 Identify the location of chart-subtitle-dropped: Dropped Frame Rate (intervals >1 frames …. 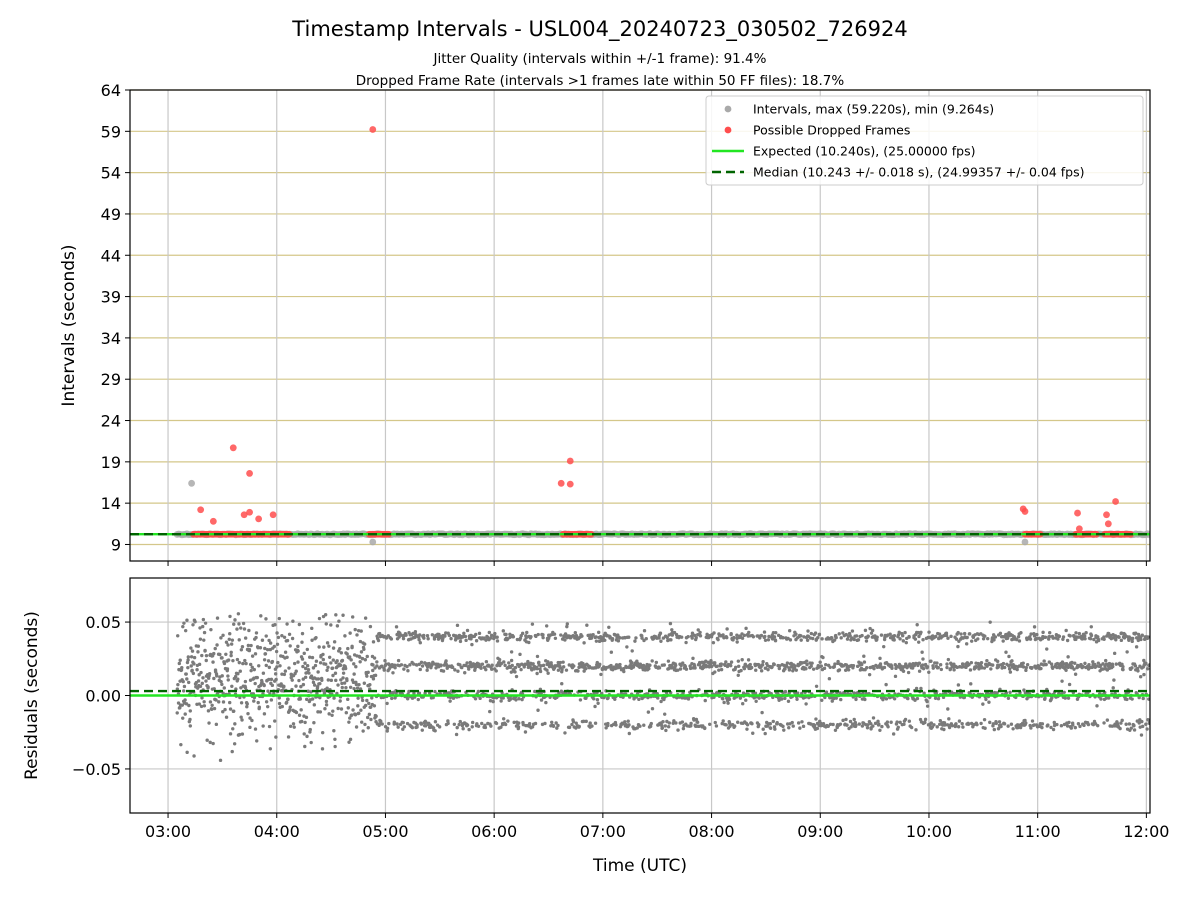
(600, 81).